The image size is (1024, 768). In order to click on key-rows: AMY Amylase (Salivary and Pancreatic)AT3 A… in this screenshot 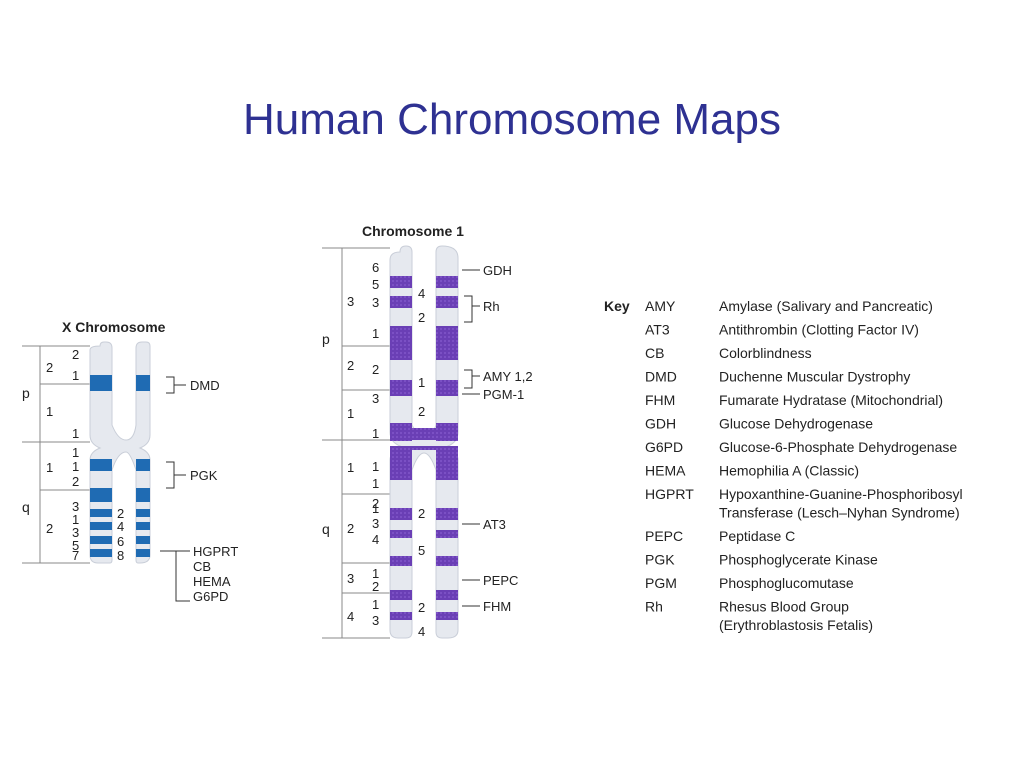, I will do `click(804, 465)`.